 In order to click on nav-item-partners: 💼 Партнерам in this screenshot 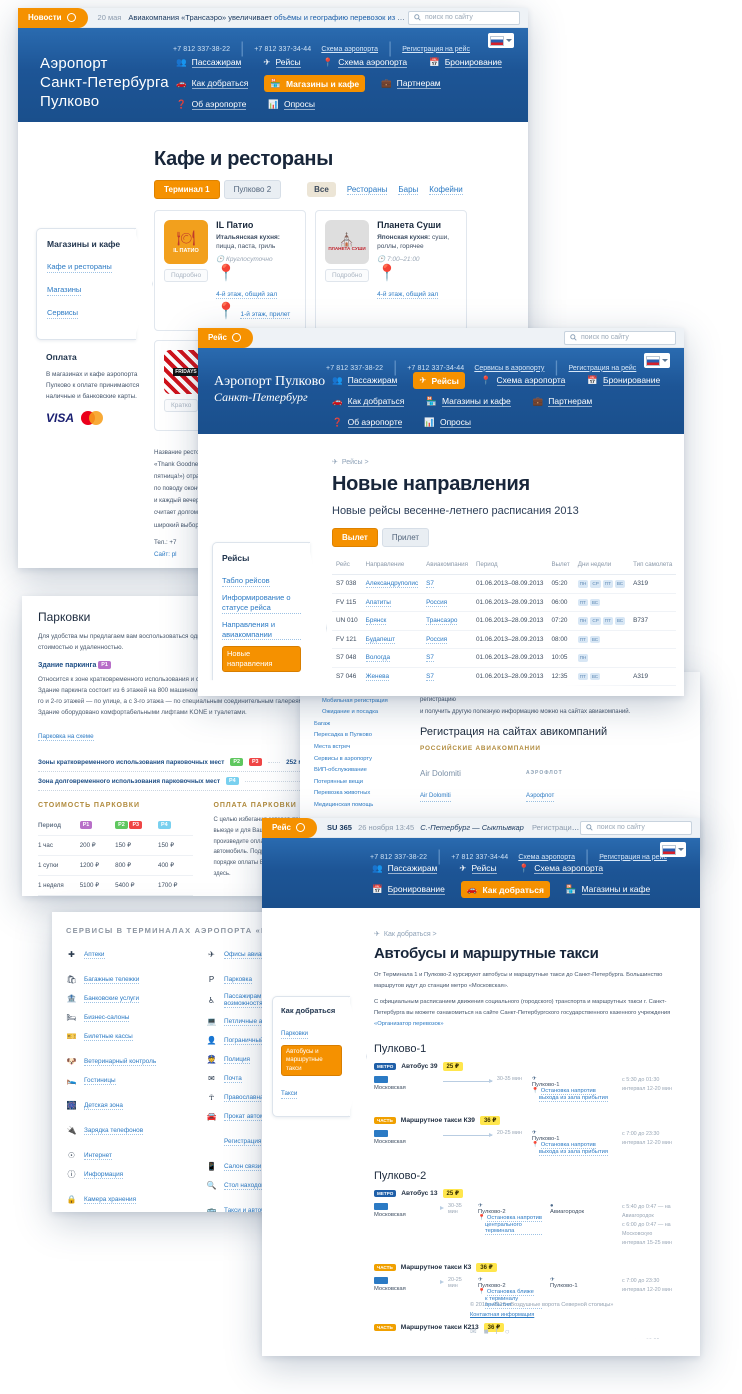, I will do `click(411, 83)`.